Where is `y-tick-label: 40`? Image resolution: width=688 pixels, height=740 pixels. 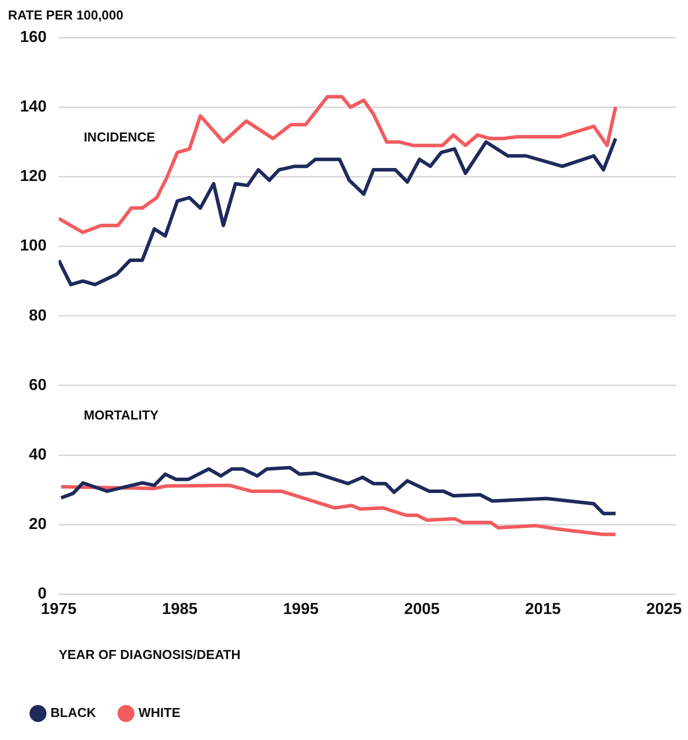
y-tick-label: 40 is located at coordinates (37, 455).